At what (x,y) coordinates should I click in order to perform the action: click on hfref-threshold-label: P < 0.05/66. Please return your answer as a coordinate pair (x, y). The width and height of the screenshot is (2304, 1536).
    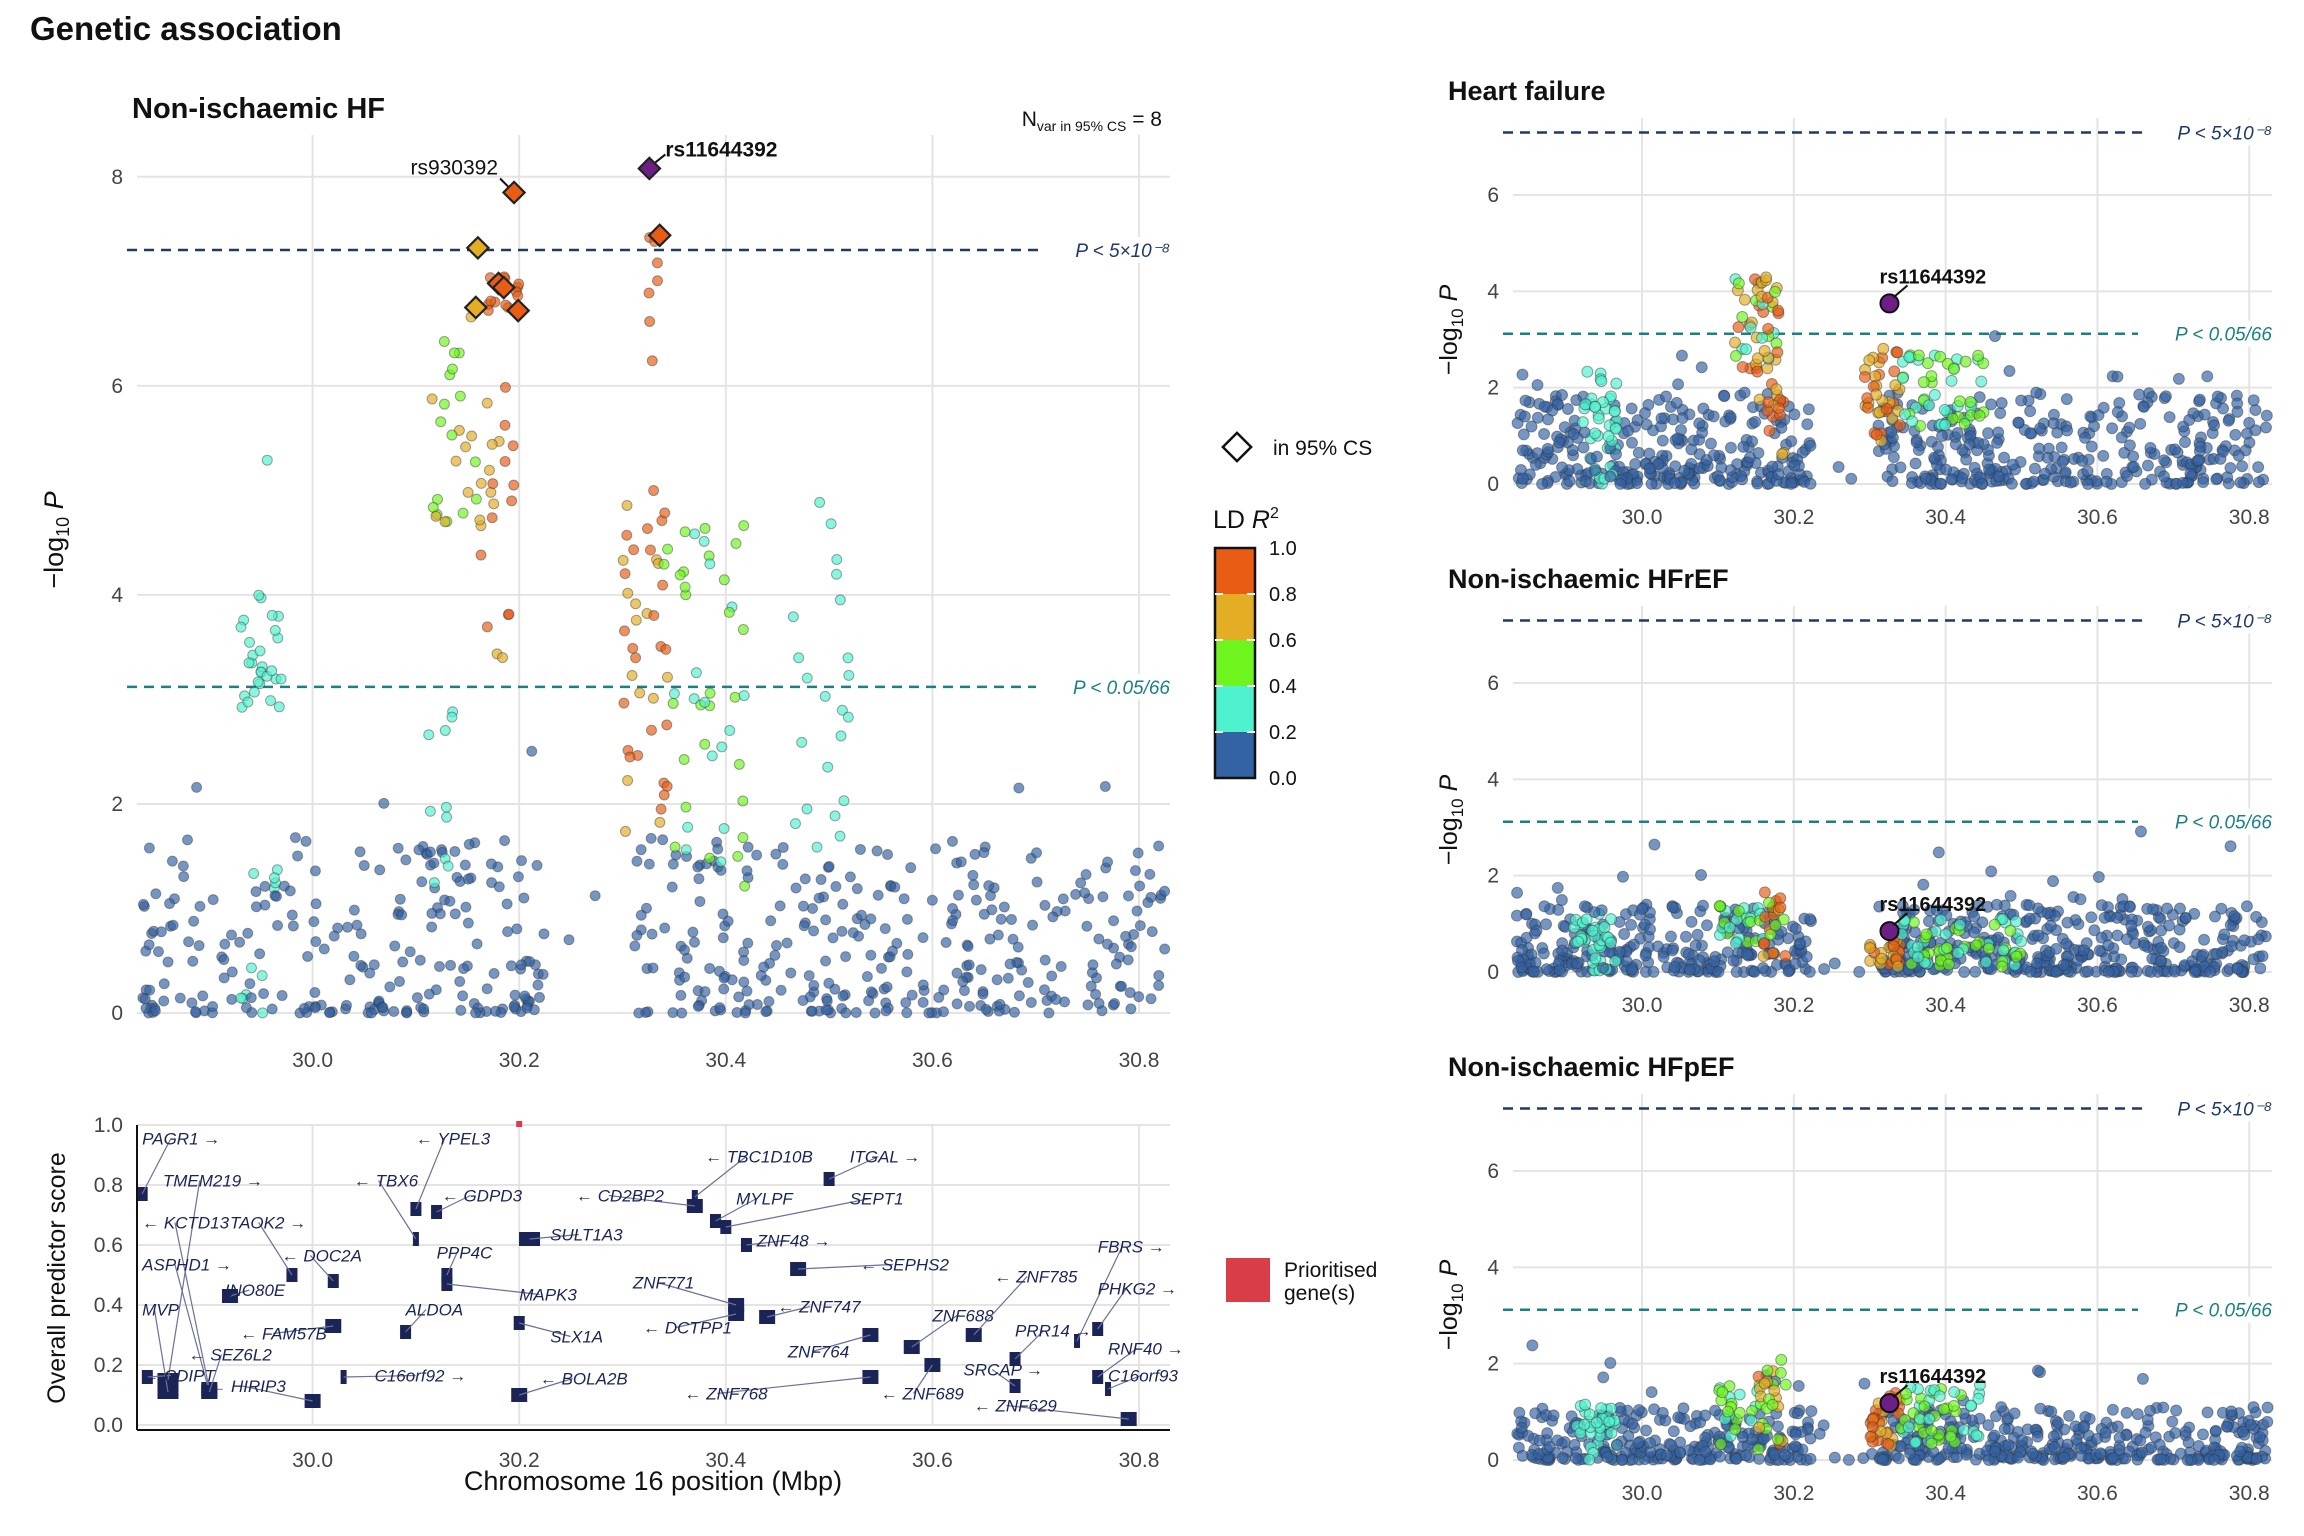
    Looking at the image, I should click on (2223, 823).